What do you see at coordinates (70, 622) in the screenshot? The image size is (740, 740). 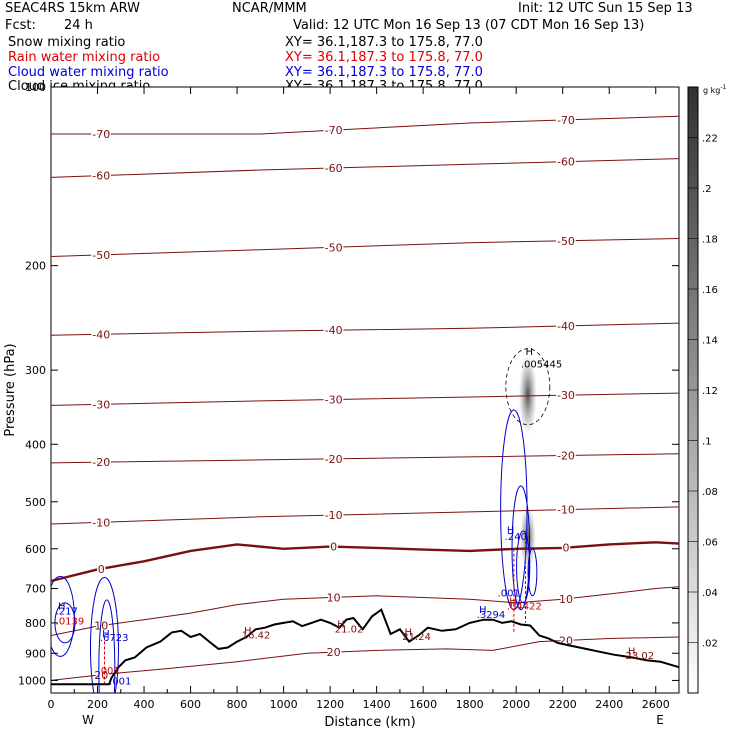 I see `contour-extreme-label: .0139` at bounding box center [70, 622].